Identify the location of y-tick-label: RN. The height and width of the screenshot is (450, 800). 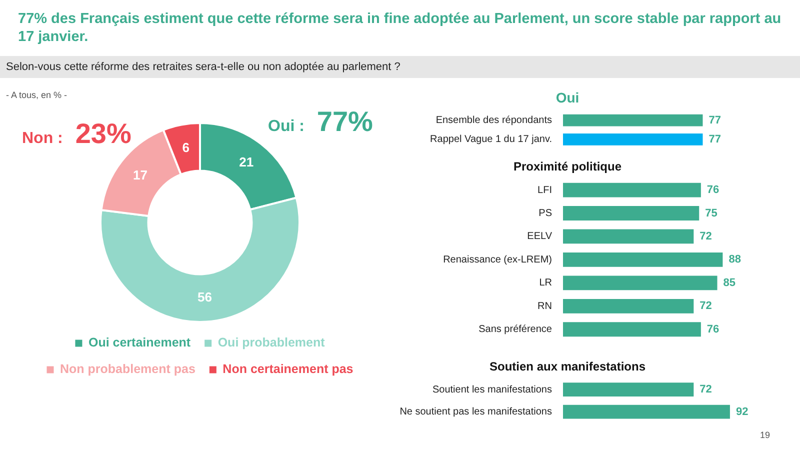
(545, 306).